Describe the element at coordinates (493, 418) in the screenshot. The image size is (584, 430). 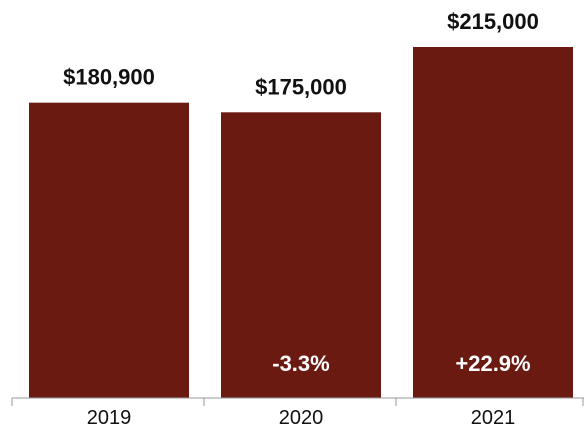
I see `x-tick-label-2021: 2021` at that location.